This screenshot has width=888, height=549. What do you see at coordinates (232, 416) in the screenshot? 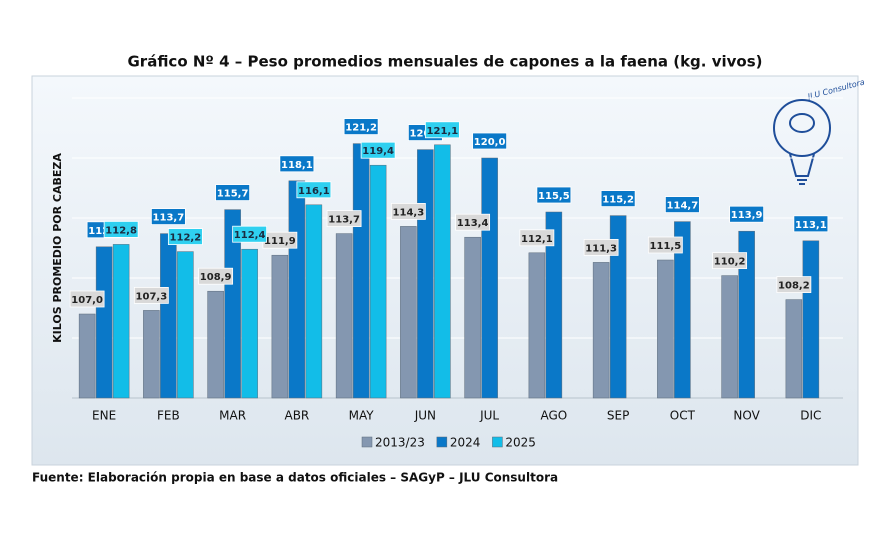
I see `x-tick-label: MAR` at bounding box center [232, 416].